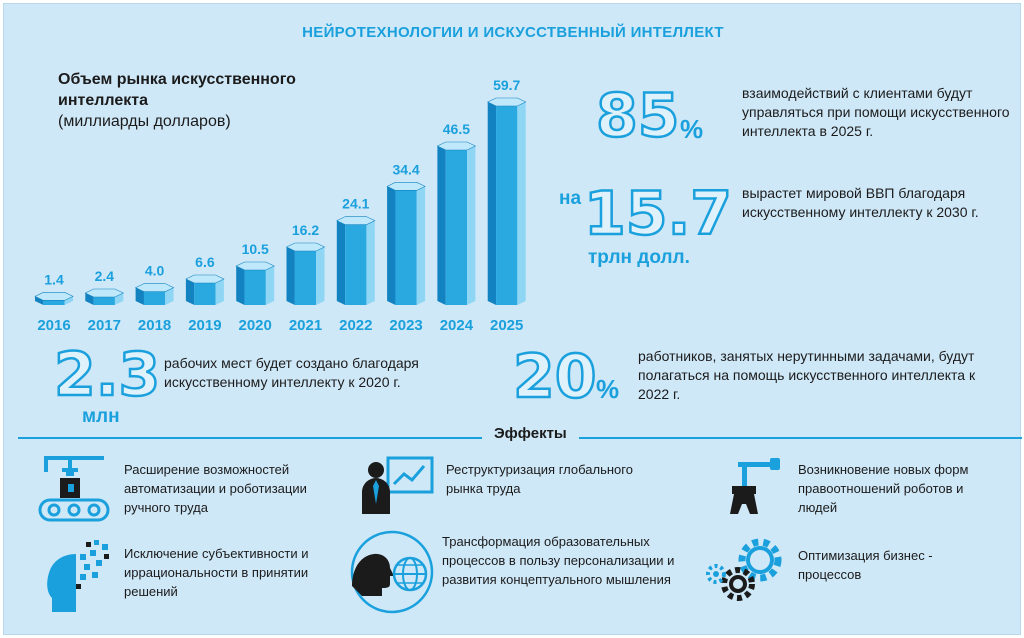  What do you see at coordinates (104, 325) in the screenshot?
I see `tick-label-2017: 2017` at bounding box center [104, 325].